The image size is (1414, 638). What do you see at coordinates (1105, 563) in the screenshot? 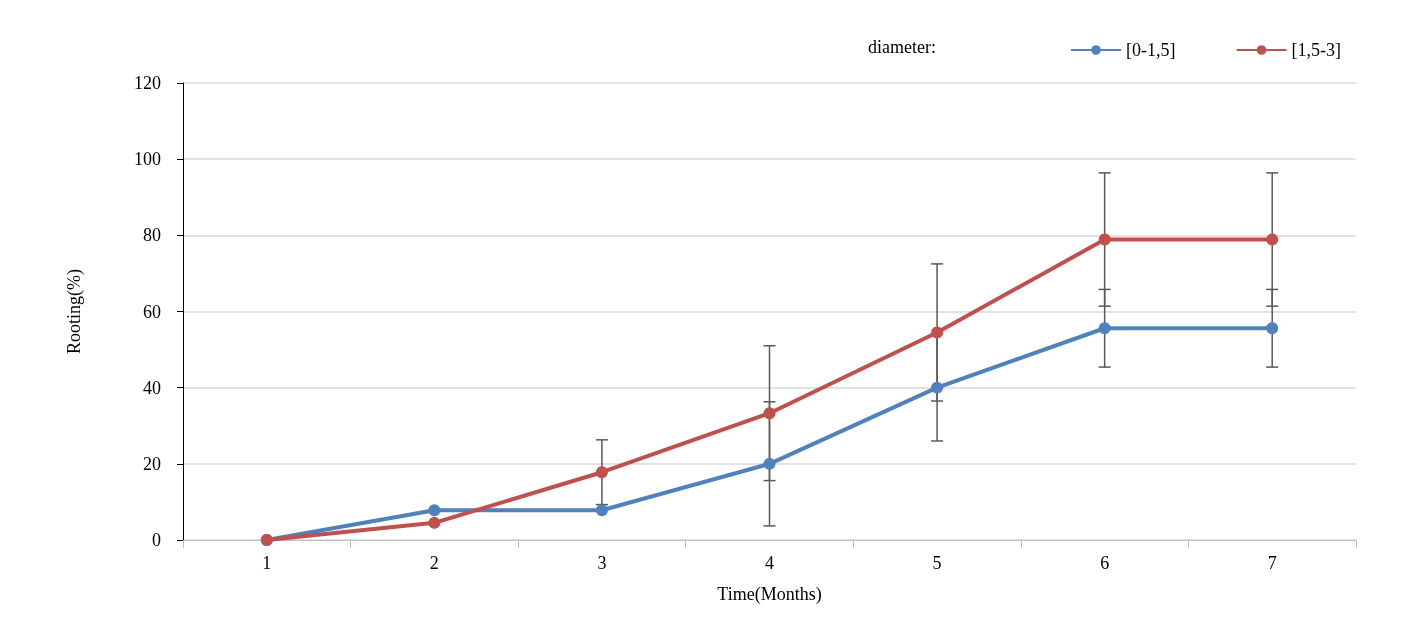
I see `x-tick-label: 6` at bounding box center [1105, 563].